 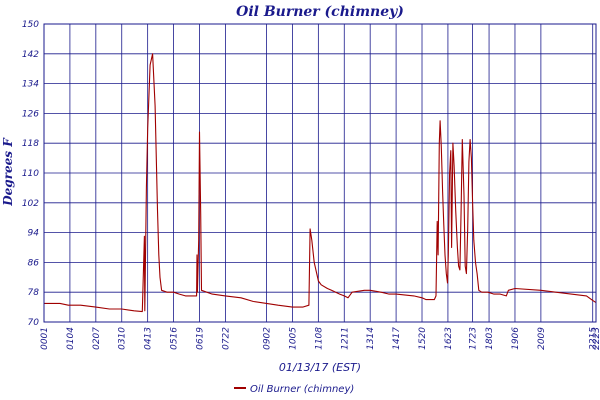 What do you see at coordinates (30, 25) in the screenshot?
I see `y-tick-label: 150` at bounding box center [30, 25].